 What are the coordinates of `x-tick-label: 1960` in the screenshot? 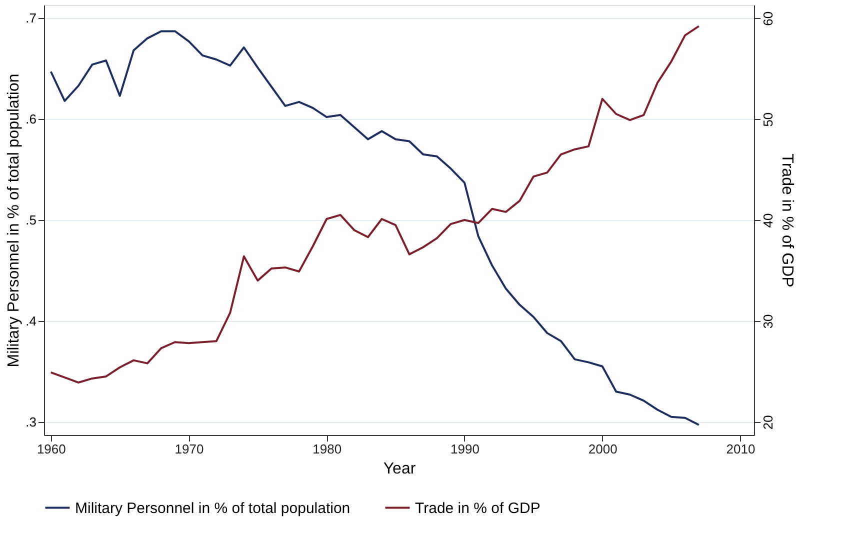 It's located at (51, 449).